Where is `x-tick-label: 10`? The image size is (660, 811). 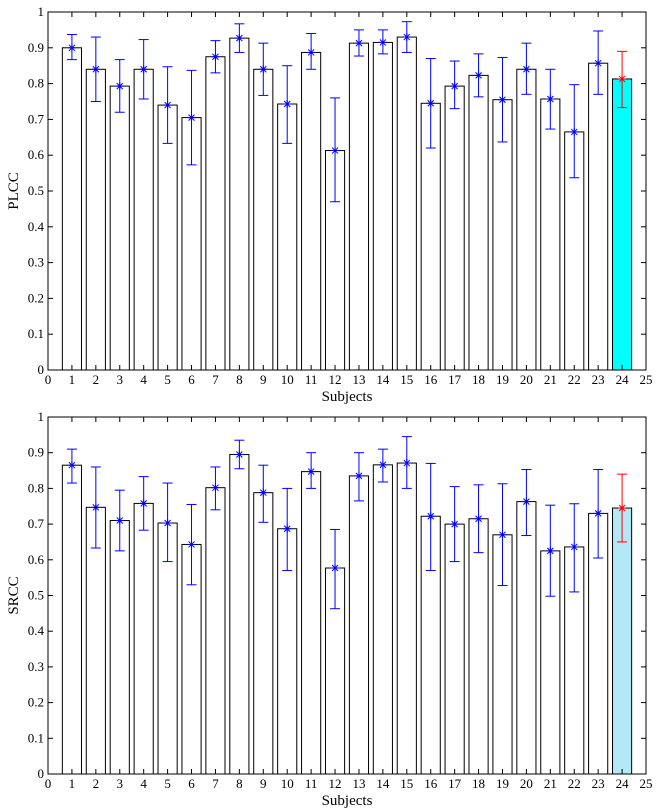
x-tick-label: 10 is located at coordinates (287, 379).